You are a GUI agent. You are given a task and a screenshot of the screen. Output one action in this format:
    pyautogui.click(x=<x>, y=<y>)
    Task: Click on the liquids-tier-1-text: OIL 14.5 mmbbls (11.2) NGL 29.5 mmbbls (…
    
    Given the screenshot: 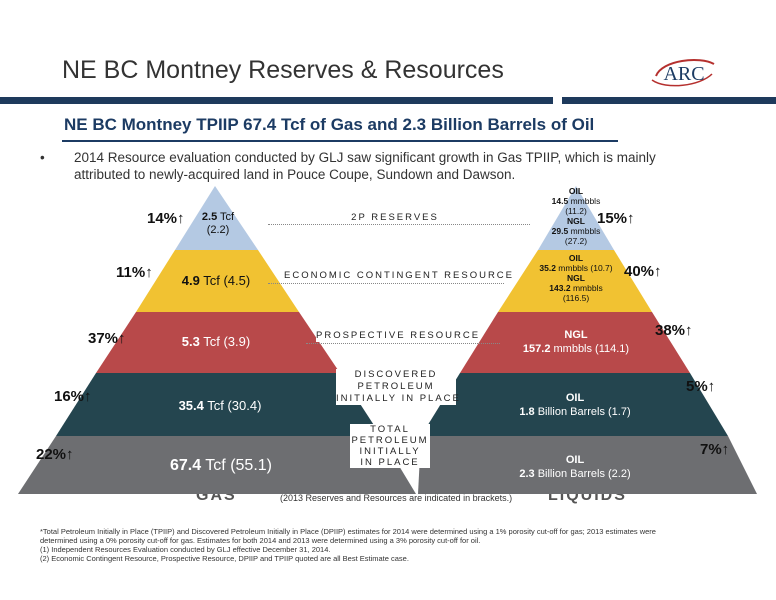 What is the action you would take?
    pyautogui.click(x=576, y=216)
    